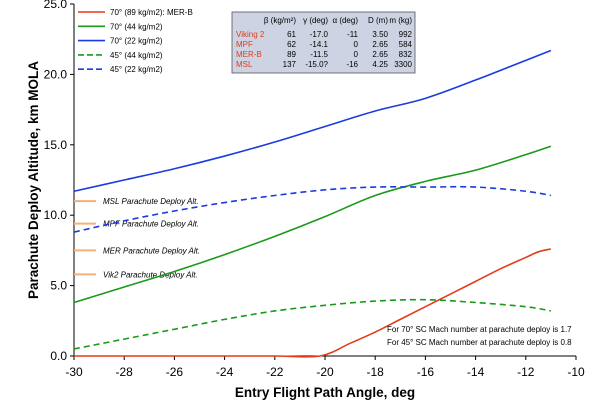 The height and width of the screenshot is (402, 594). What do you see at coordinates (56, 215) in the screenshot?
I see `y-tick-label: 10.0` at bounding box center [56, 215].